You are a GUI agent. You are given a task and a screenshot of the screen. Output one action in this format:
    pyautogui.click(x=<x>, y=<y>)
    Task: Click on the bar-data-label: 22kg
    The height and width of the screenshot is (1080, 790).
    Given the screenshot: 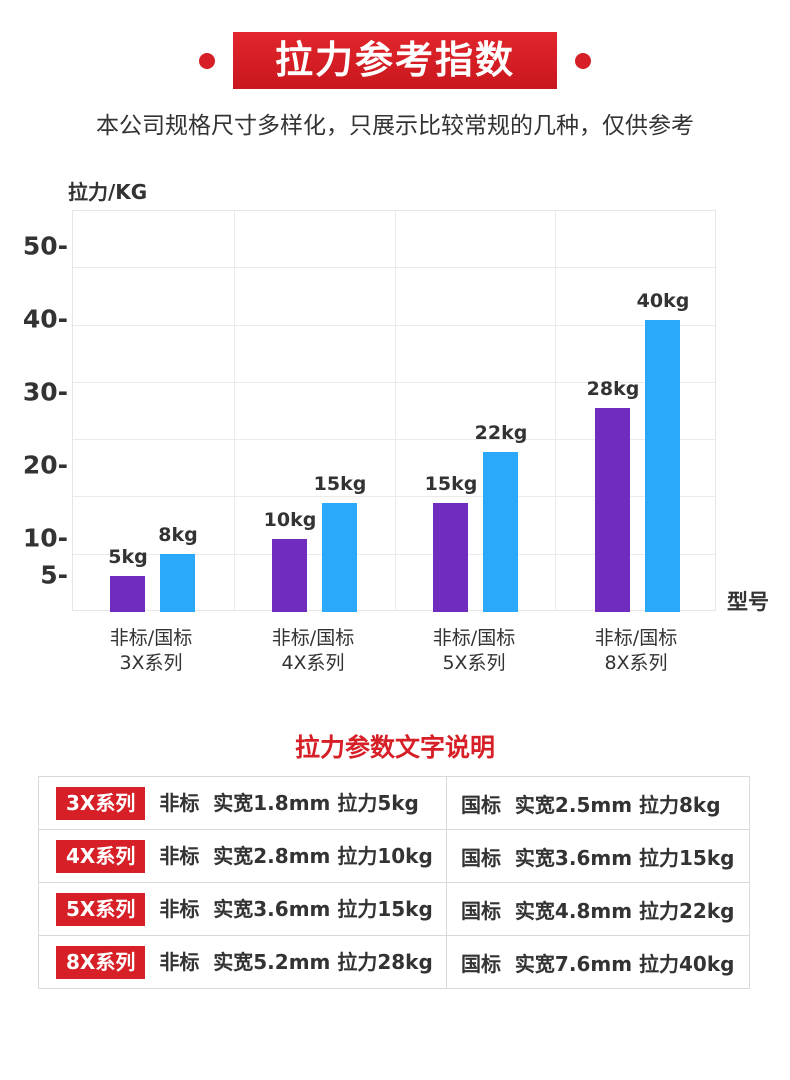 What is the action you would take?
    pyautogui.click(x=501, y=432)
    